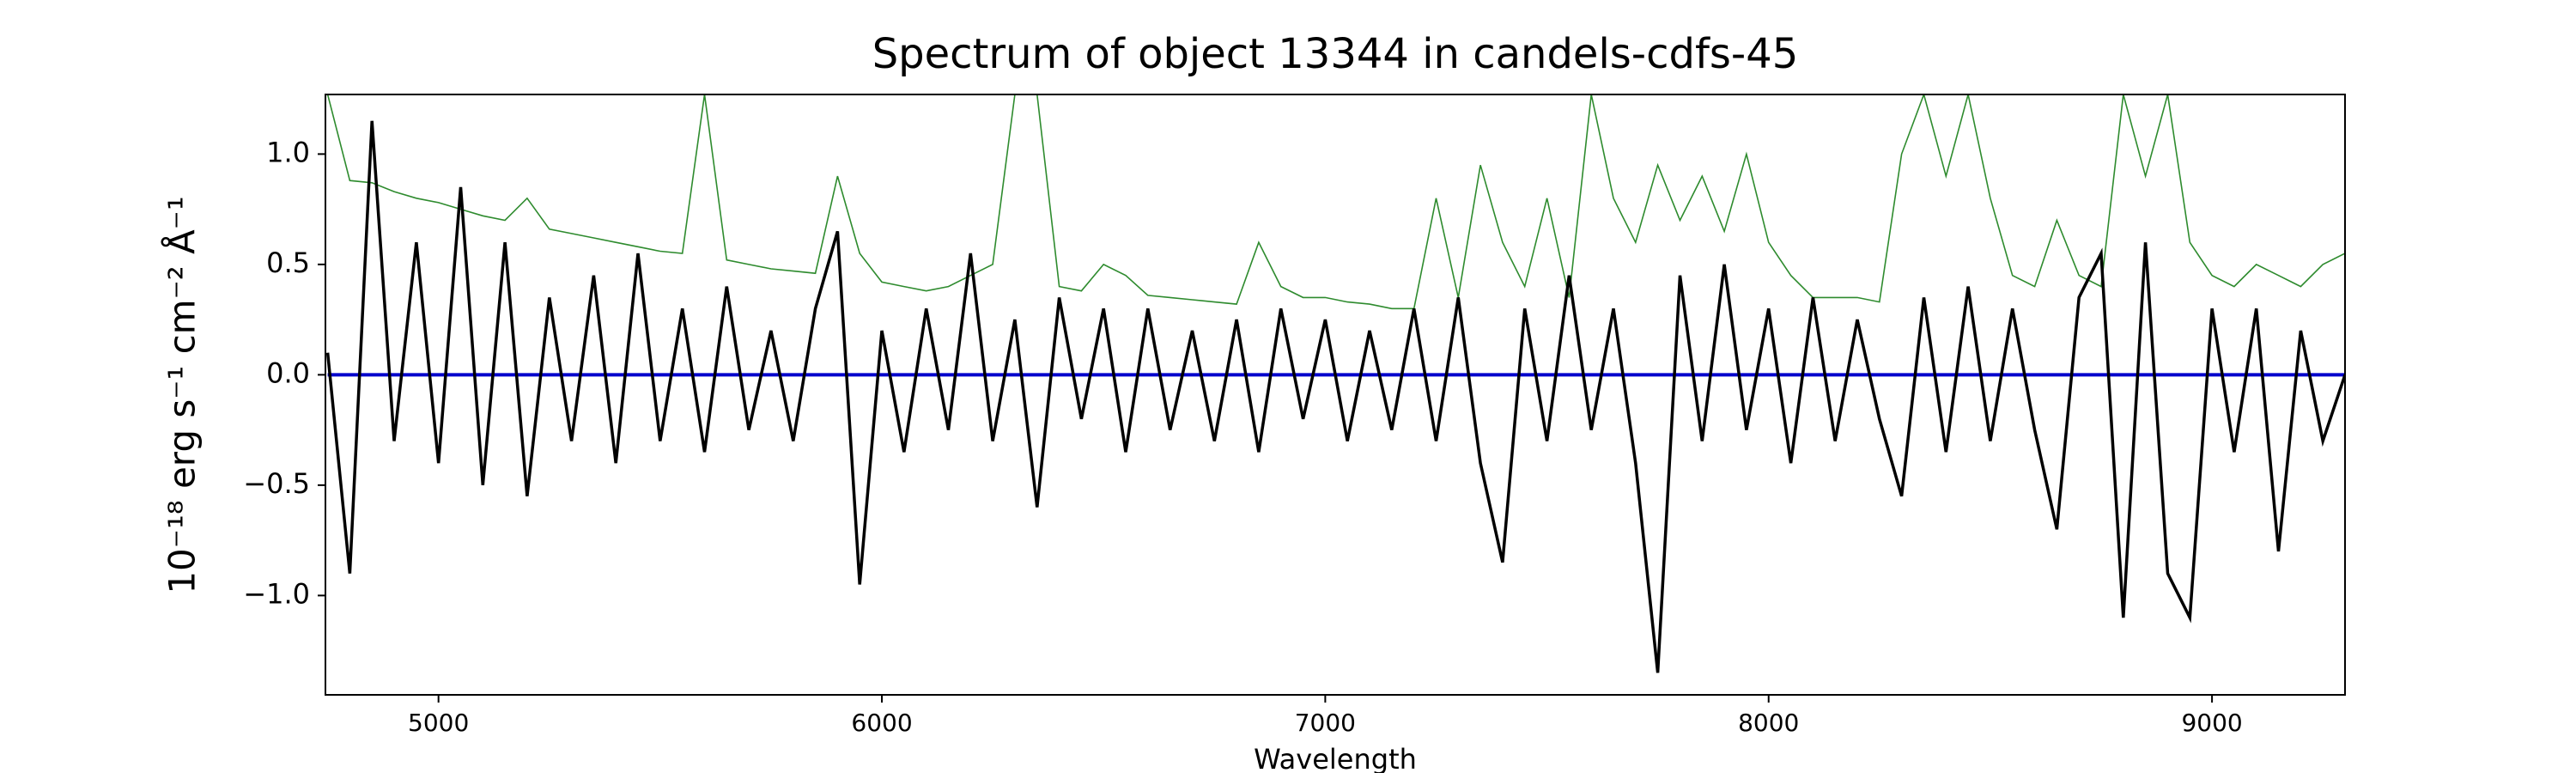  I want to click on y-axis-label: 10⁻¹⁸ erg s⁻¹ cm⁻² Å⁻¹, so click(182, 394).